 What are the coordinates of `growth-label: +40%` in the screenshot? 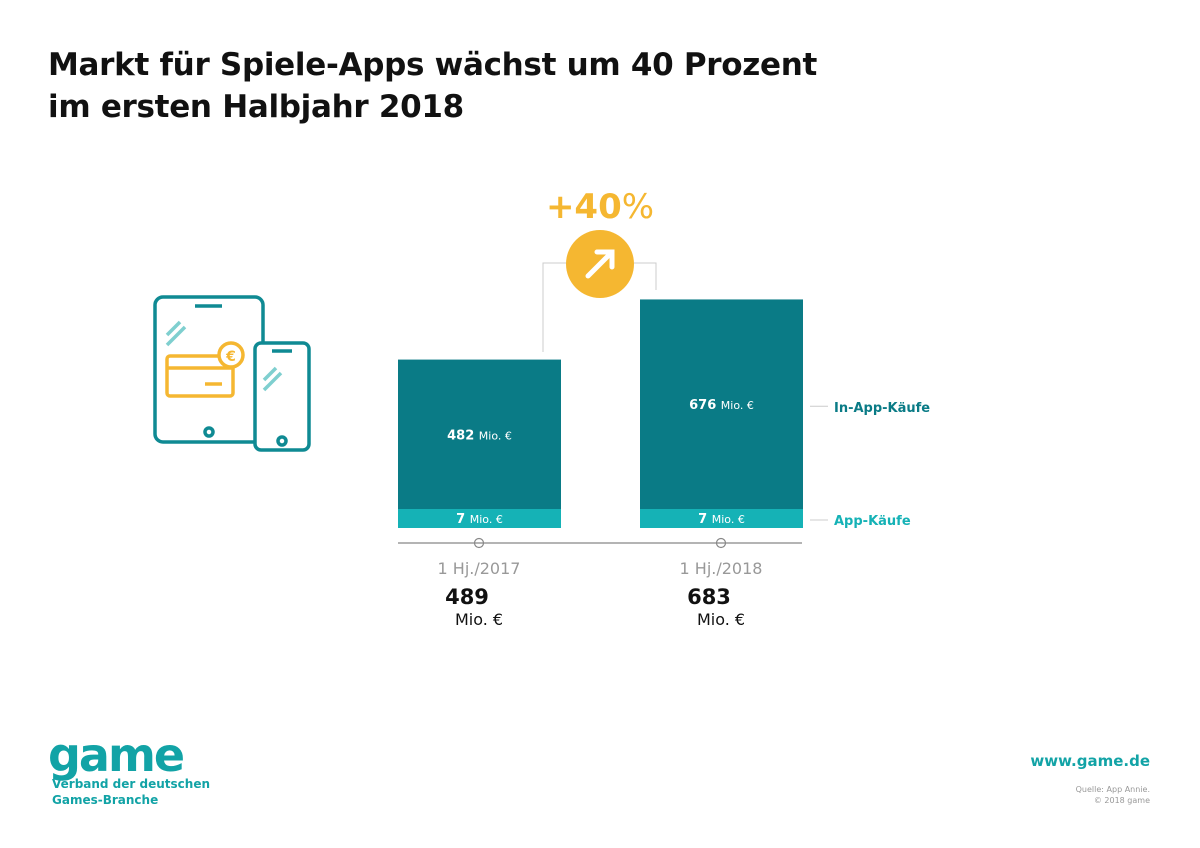 It's located at (600, 207).